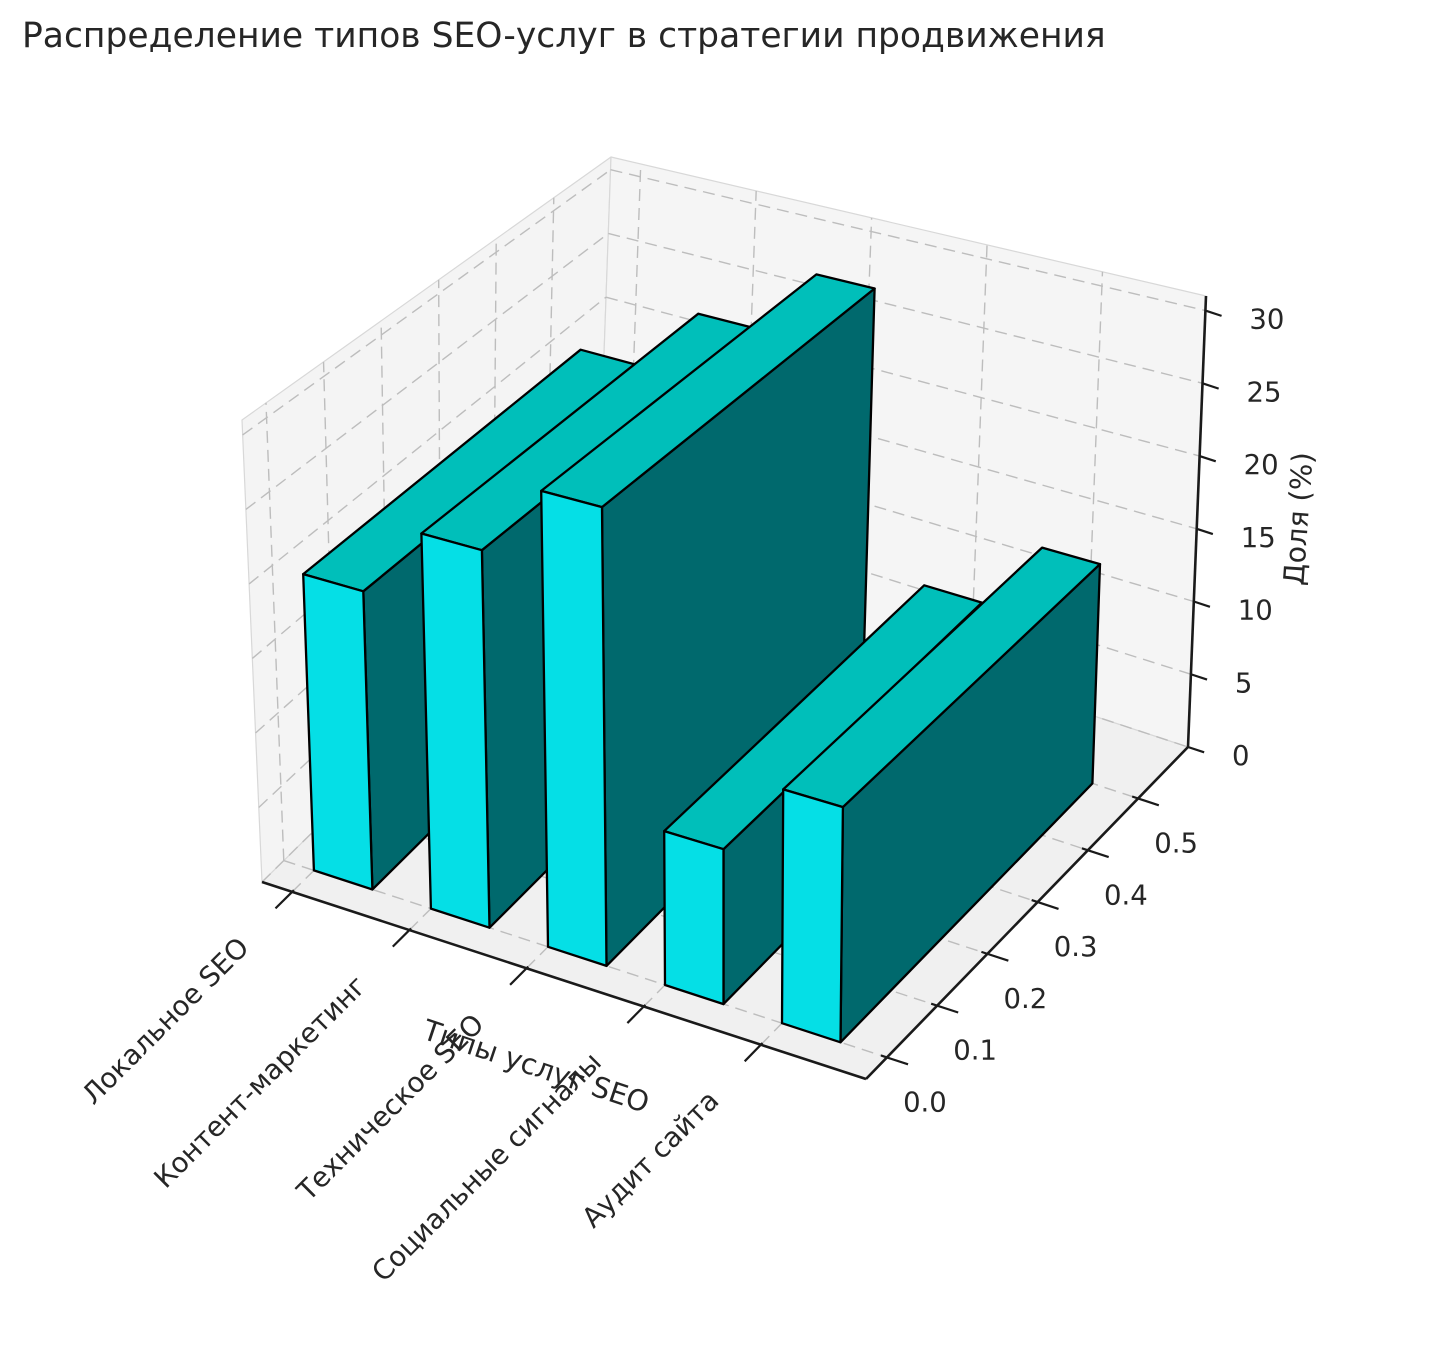 The image size is (1436, 1362). Describe the element at coordinates (1026, 999) in the screenshot. I see `y-tick-label: 0.2` at that location.